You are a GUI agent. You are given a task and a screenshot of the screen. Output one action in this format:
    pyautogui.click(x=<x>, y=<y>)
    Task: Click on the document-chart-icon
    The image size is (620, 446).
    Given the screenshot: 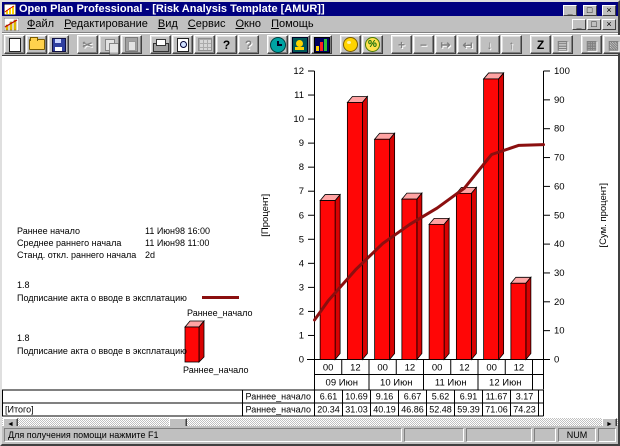 What is the action you would take?
    pyautogui.click(x=11, y=24)
    